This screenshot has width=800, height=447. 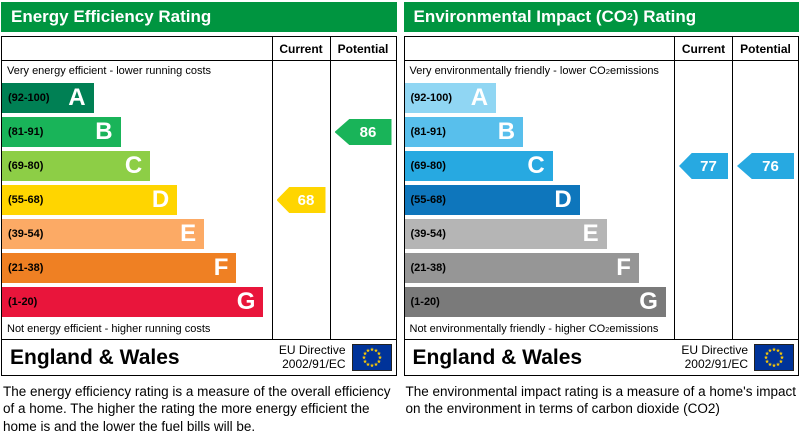 I want to click on current-rating-arrow: 77, so click(x=703, y=166).